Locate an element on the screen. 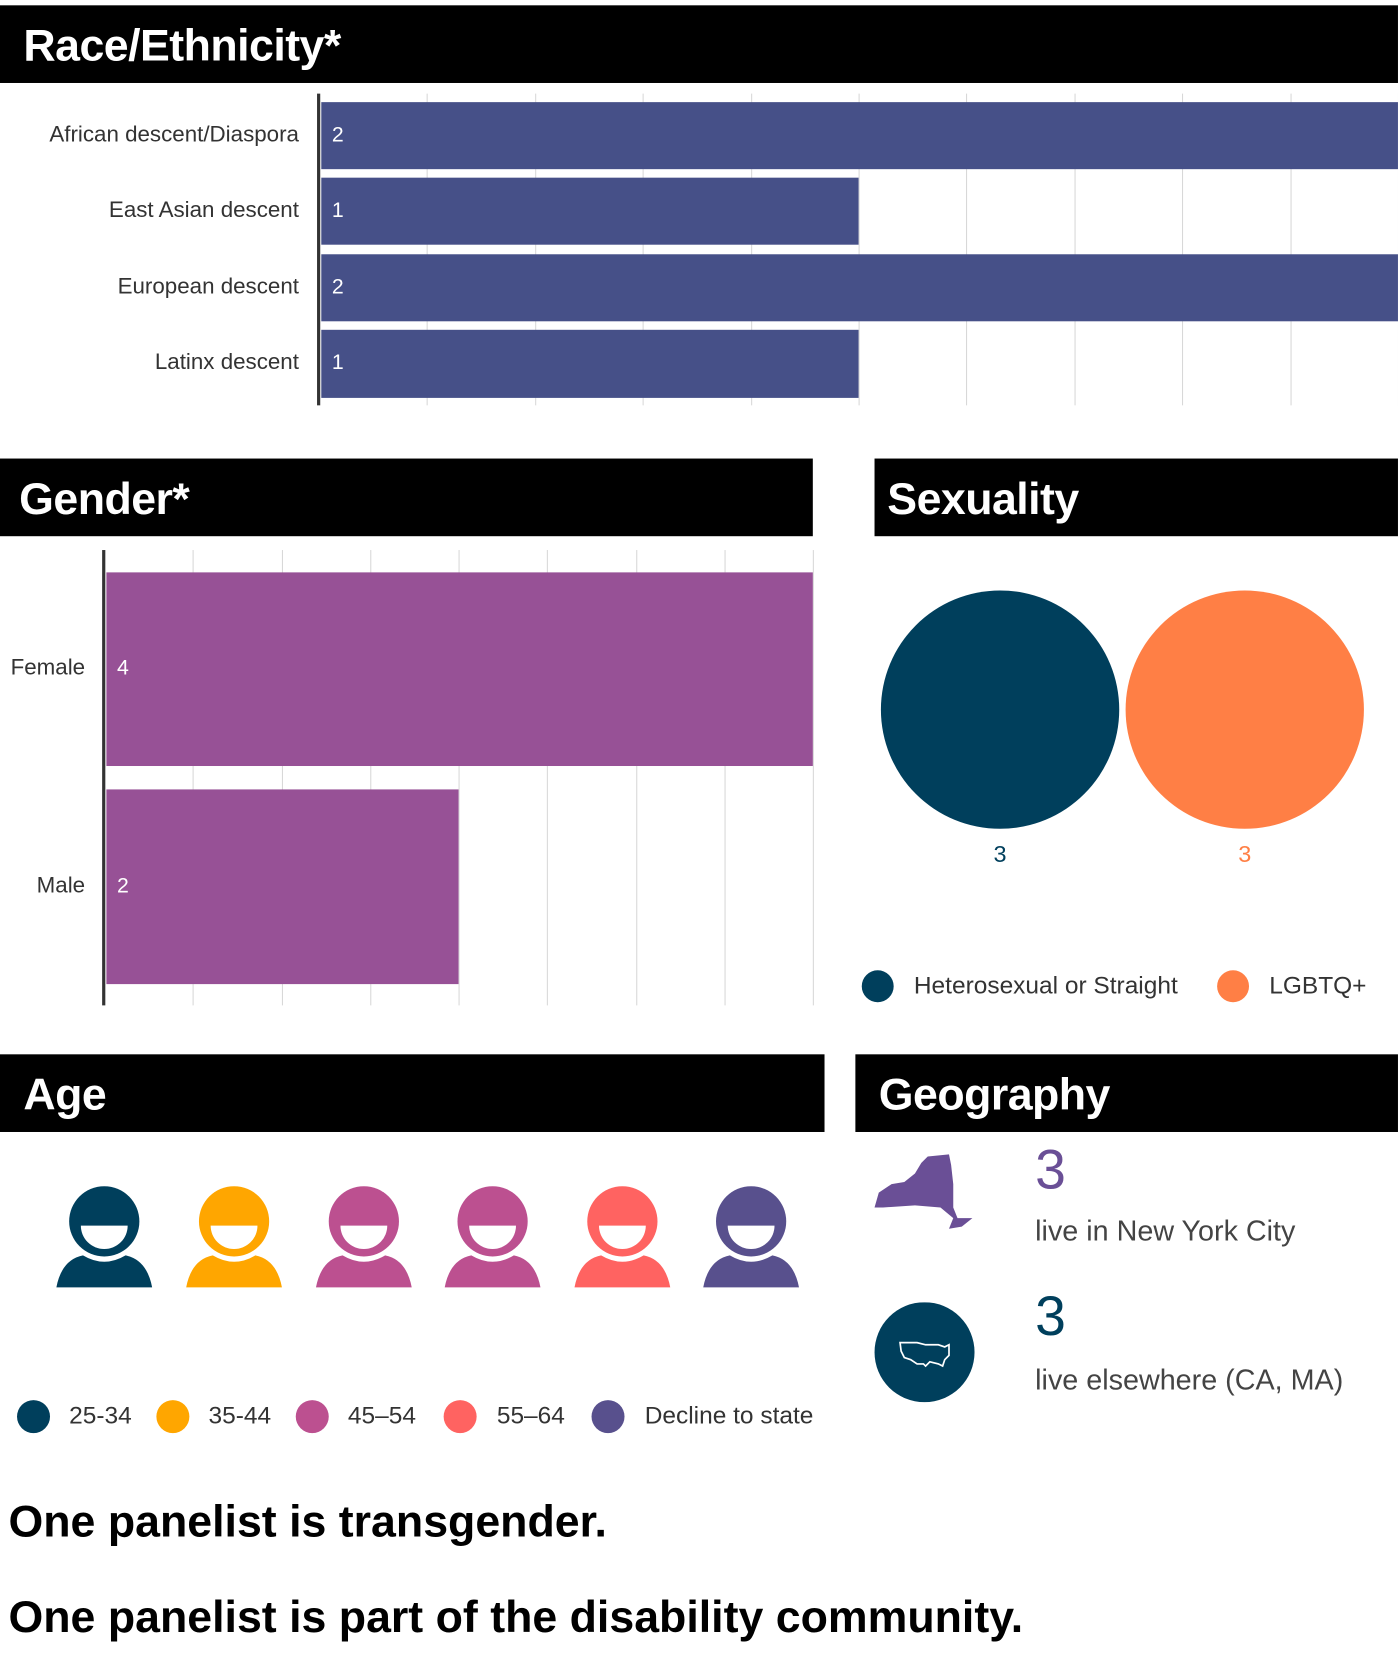  legend-label: LGBTQ+ is located at coordinates (1318, 985).